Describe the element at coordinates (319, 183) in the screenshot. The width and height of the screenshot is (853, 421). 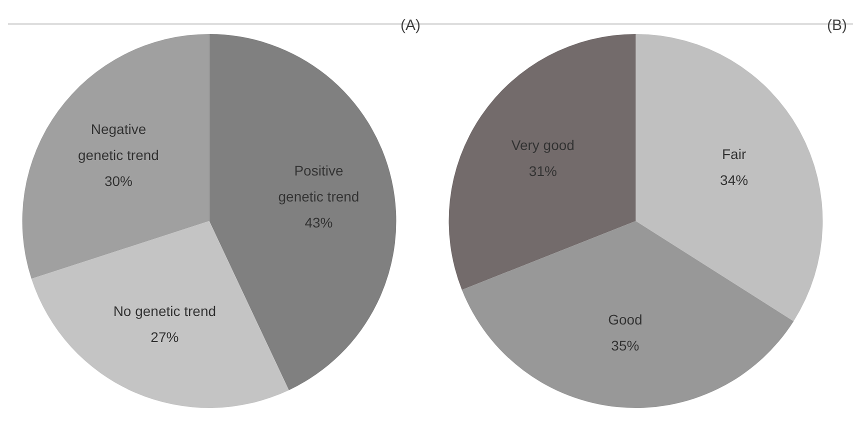
I see `slice-label: Positive genetic trend` at that location.